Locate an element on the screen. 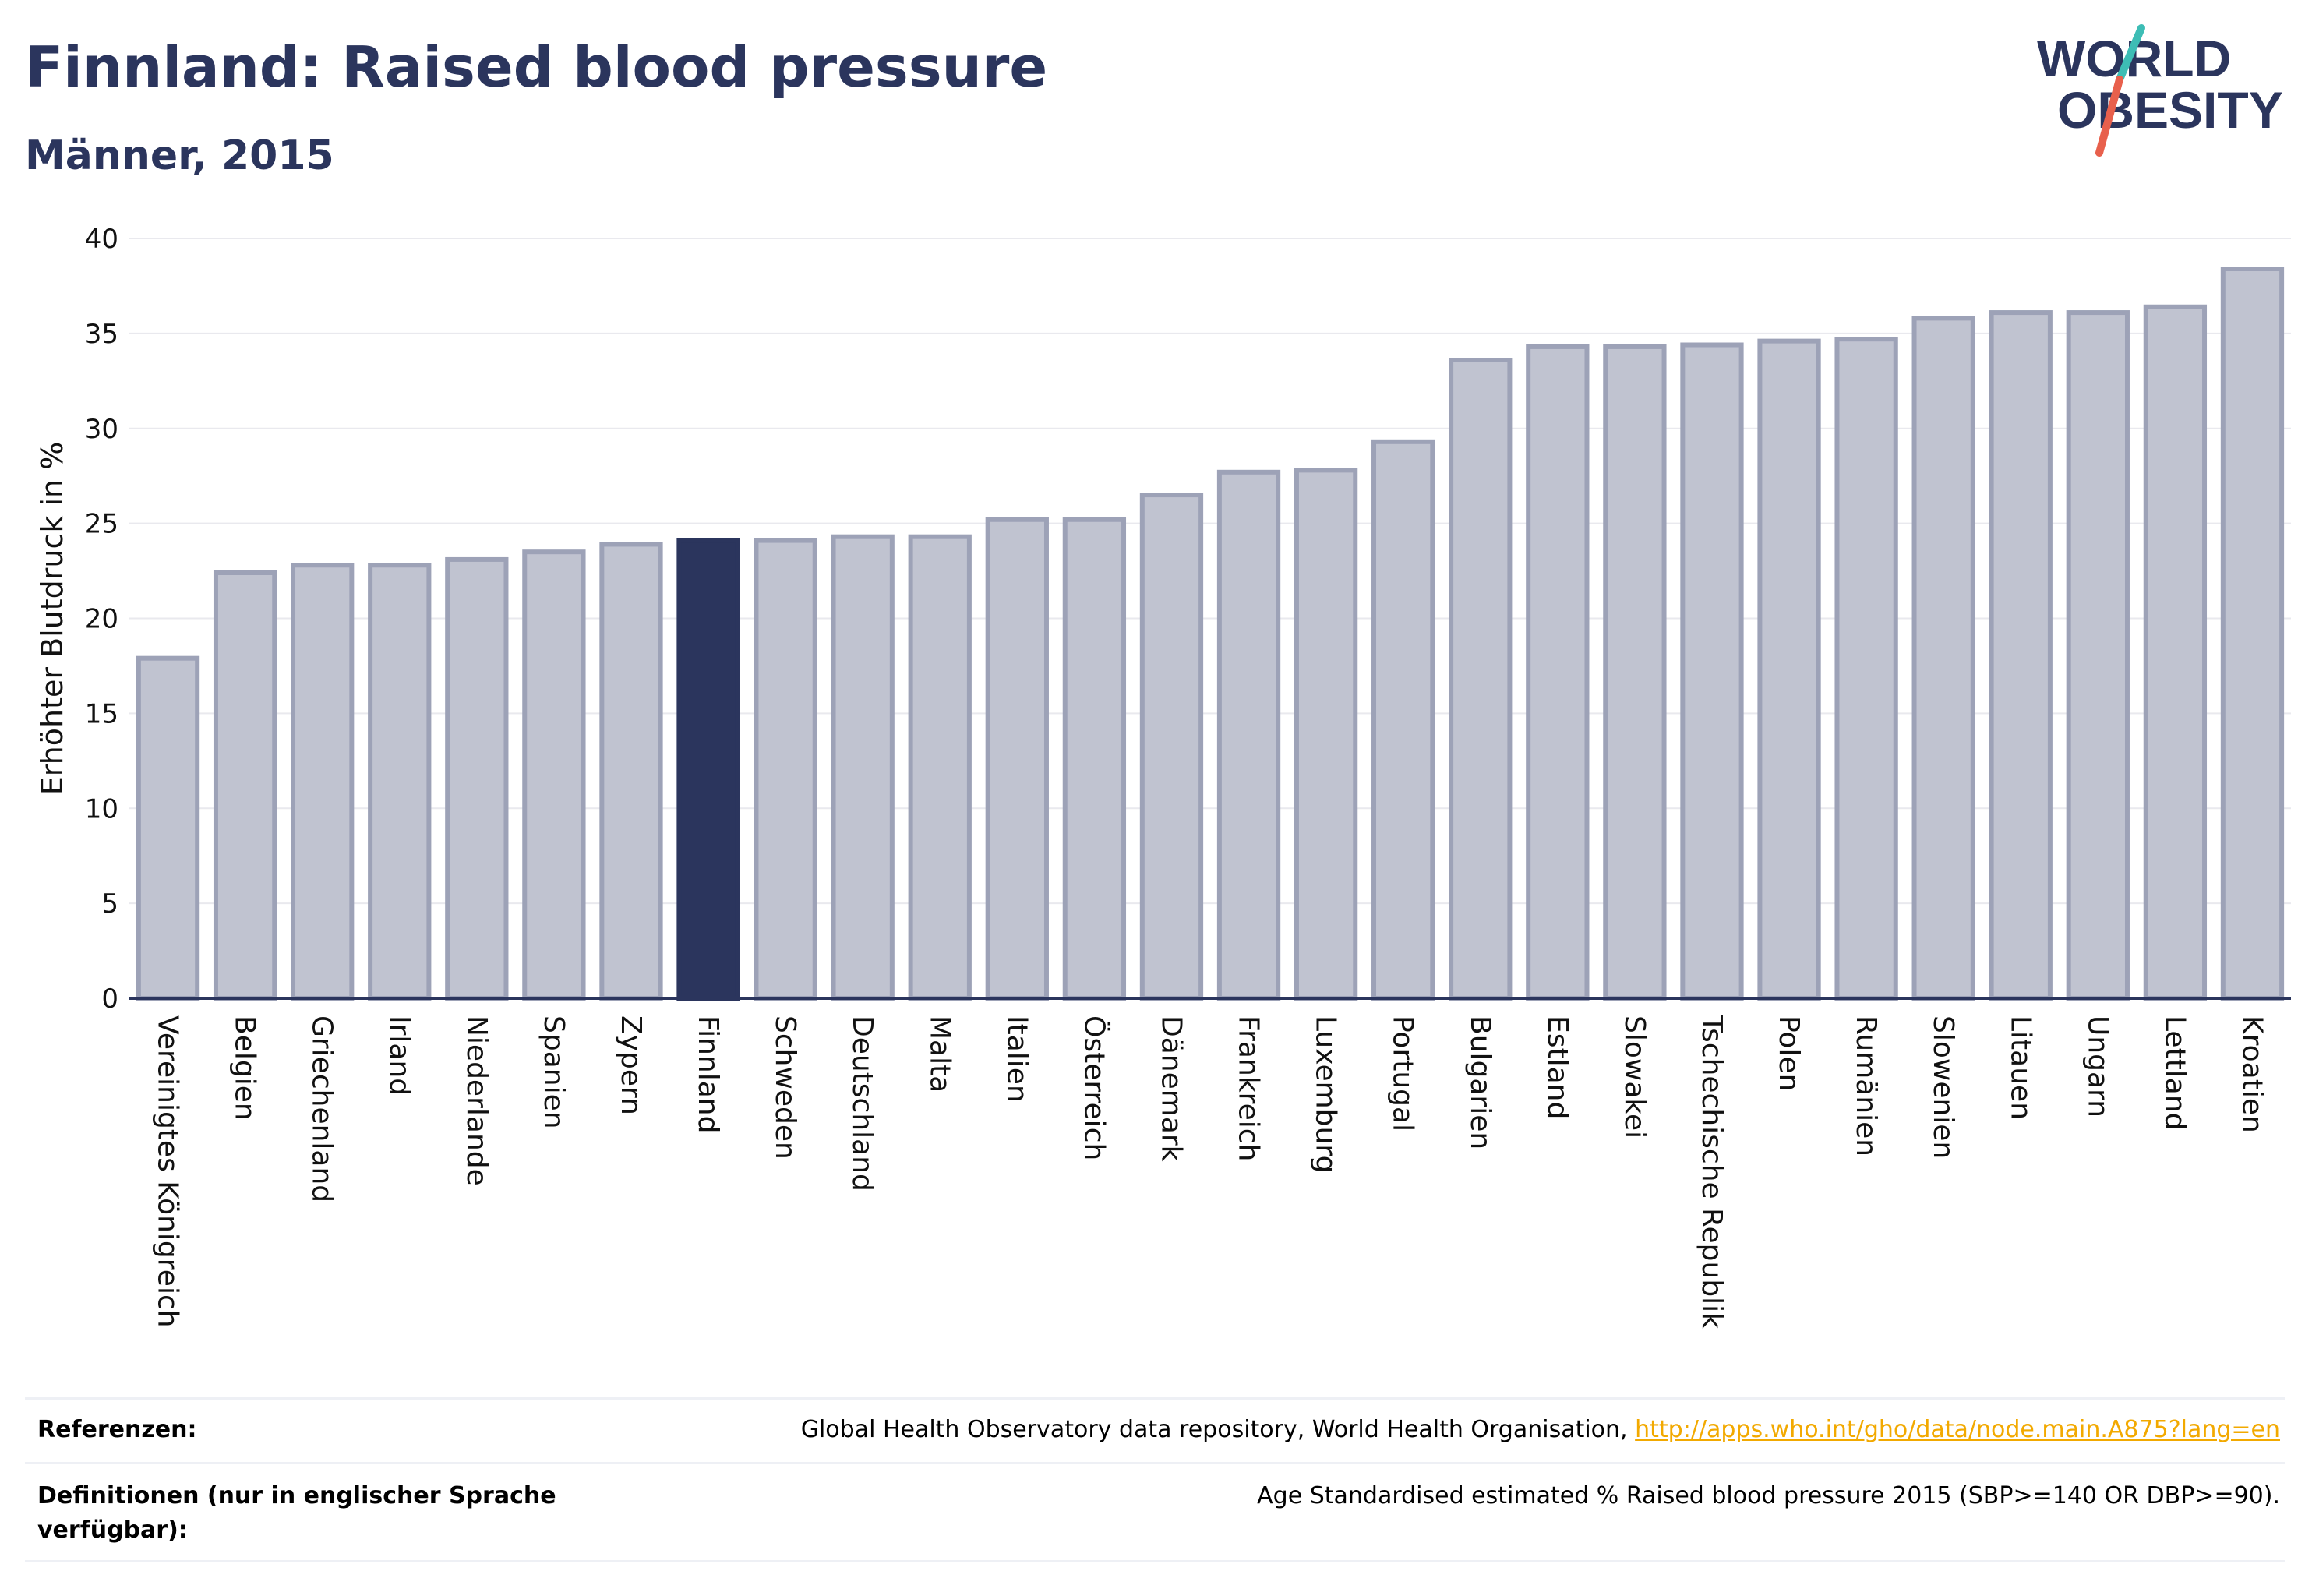 Image resolution: width=2305 pixels, height=1596 pixels. y-tick-label: 0 is located at coordinates (109, 999).